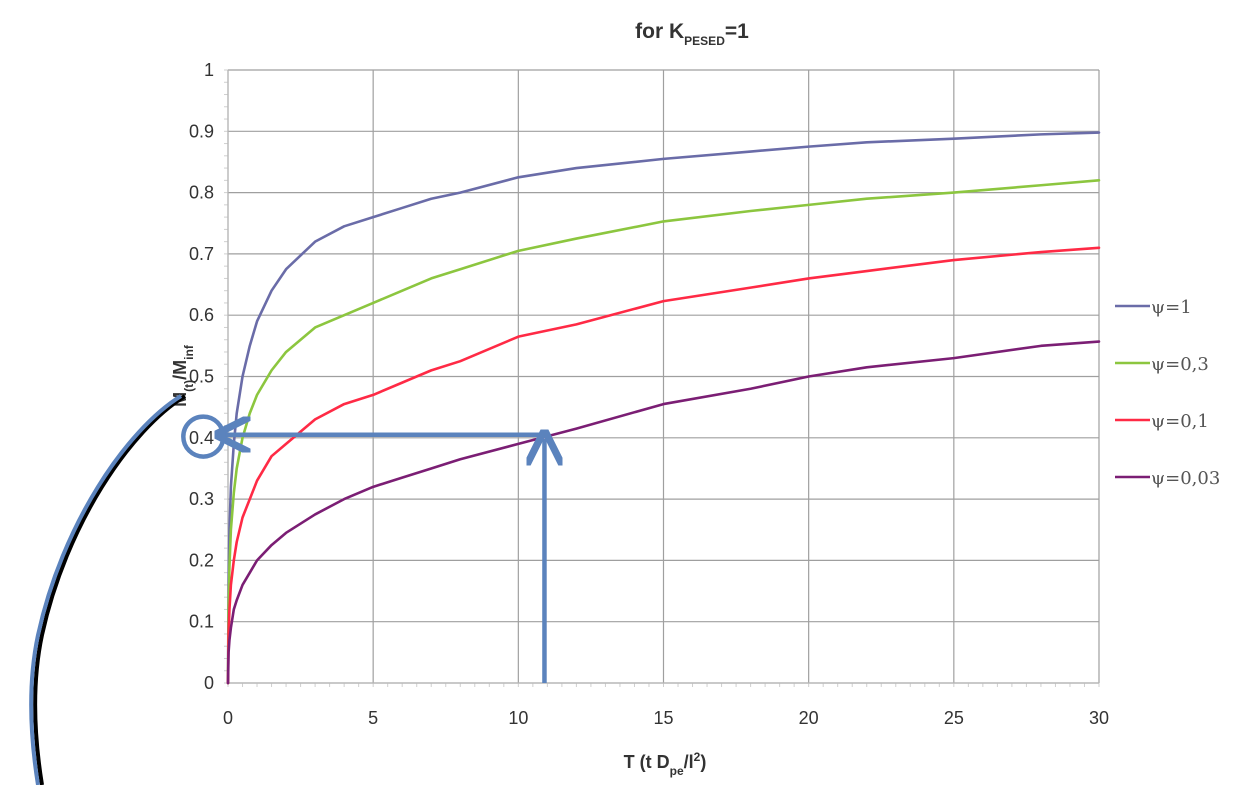 This screenshot has height=785, width=1258. What do you see at coordinates (106, 589) in the screenshot?
I see `annotation-callout-curve` at bounding box center [106, 589].